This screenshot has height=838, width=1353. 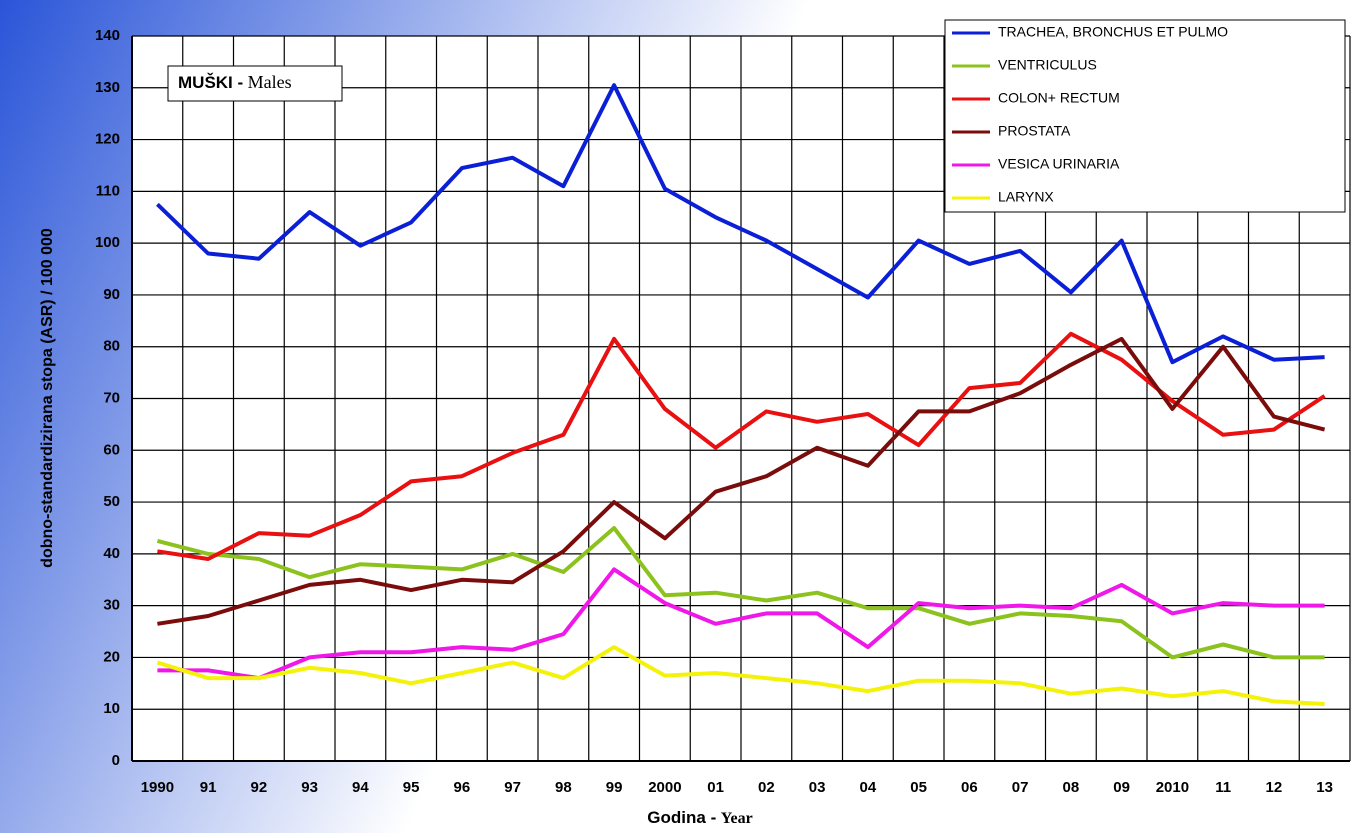 I want to click on x-tick-label: 07, so click(x=1020, y=787).